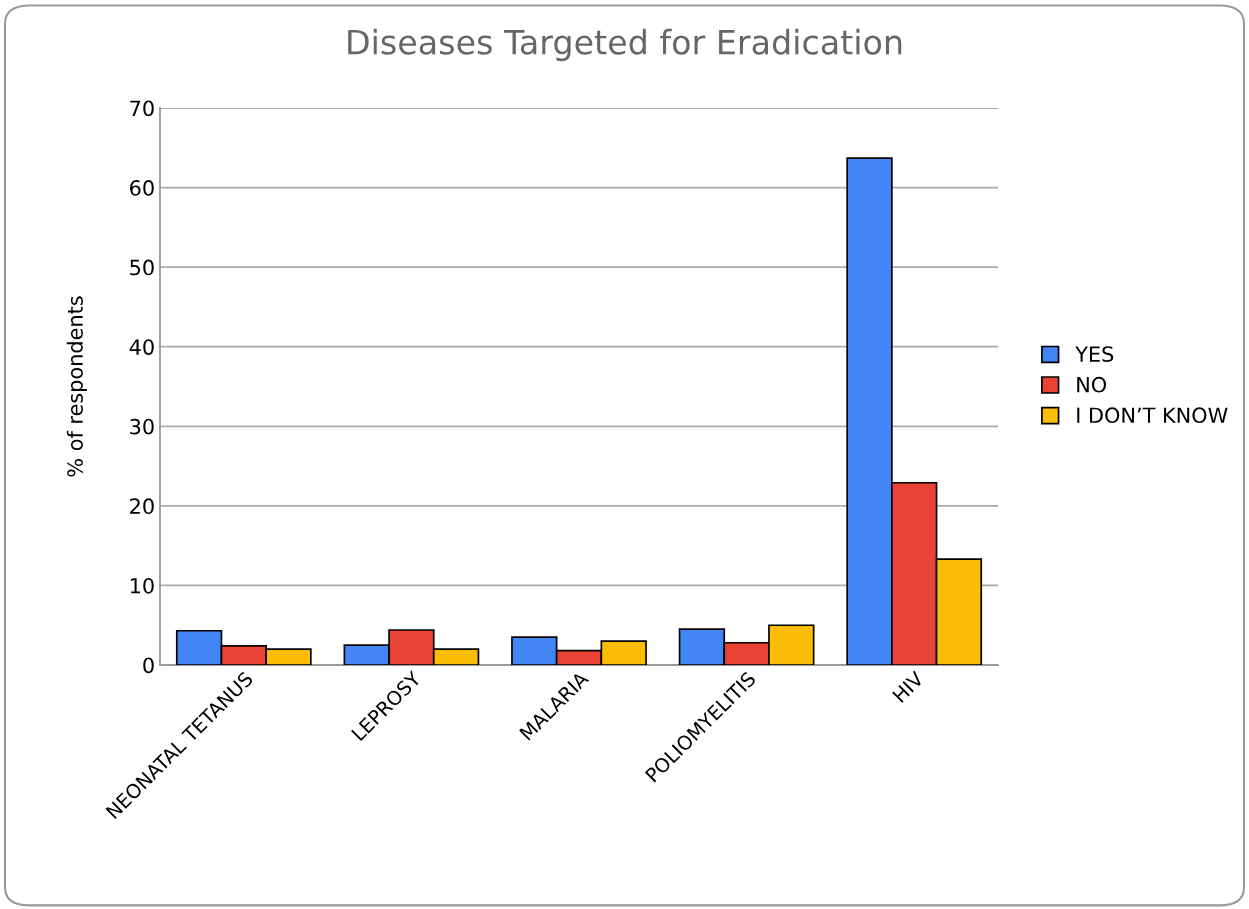  What do you see at coordinates (1092, 384) in the screenshot?
I see `legend-label: NO` at bounding box center [1092, 384].